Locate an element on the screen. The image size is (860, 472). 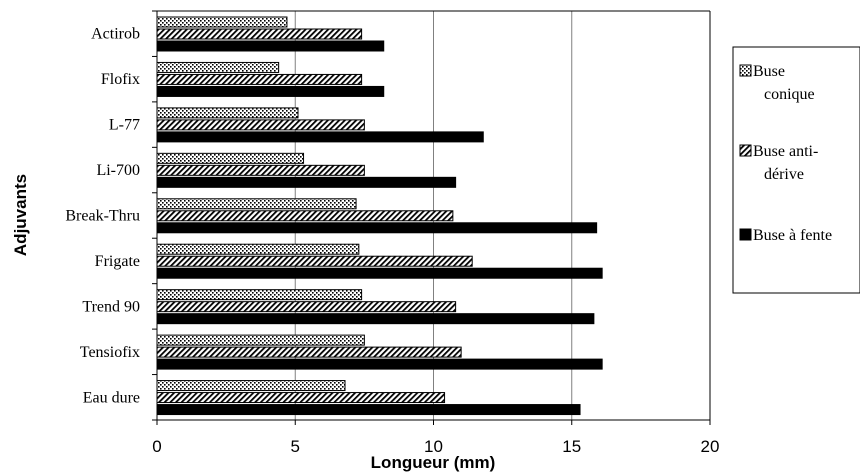
x-tick-label: 0 is located at coordinates (156, 446).